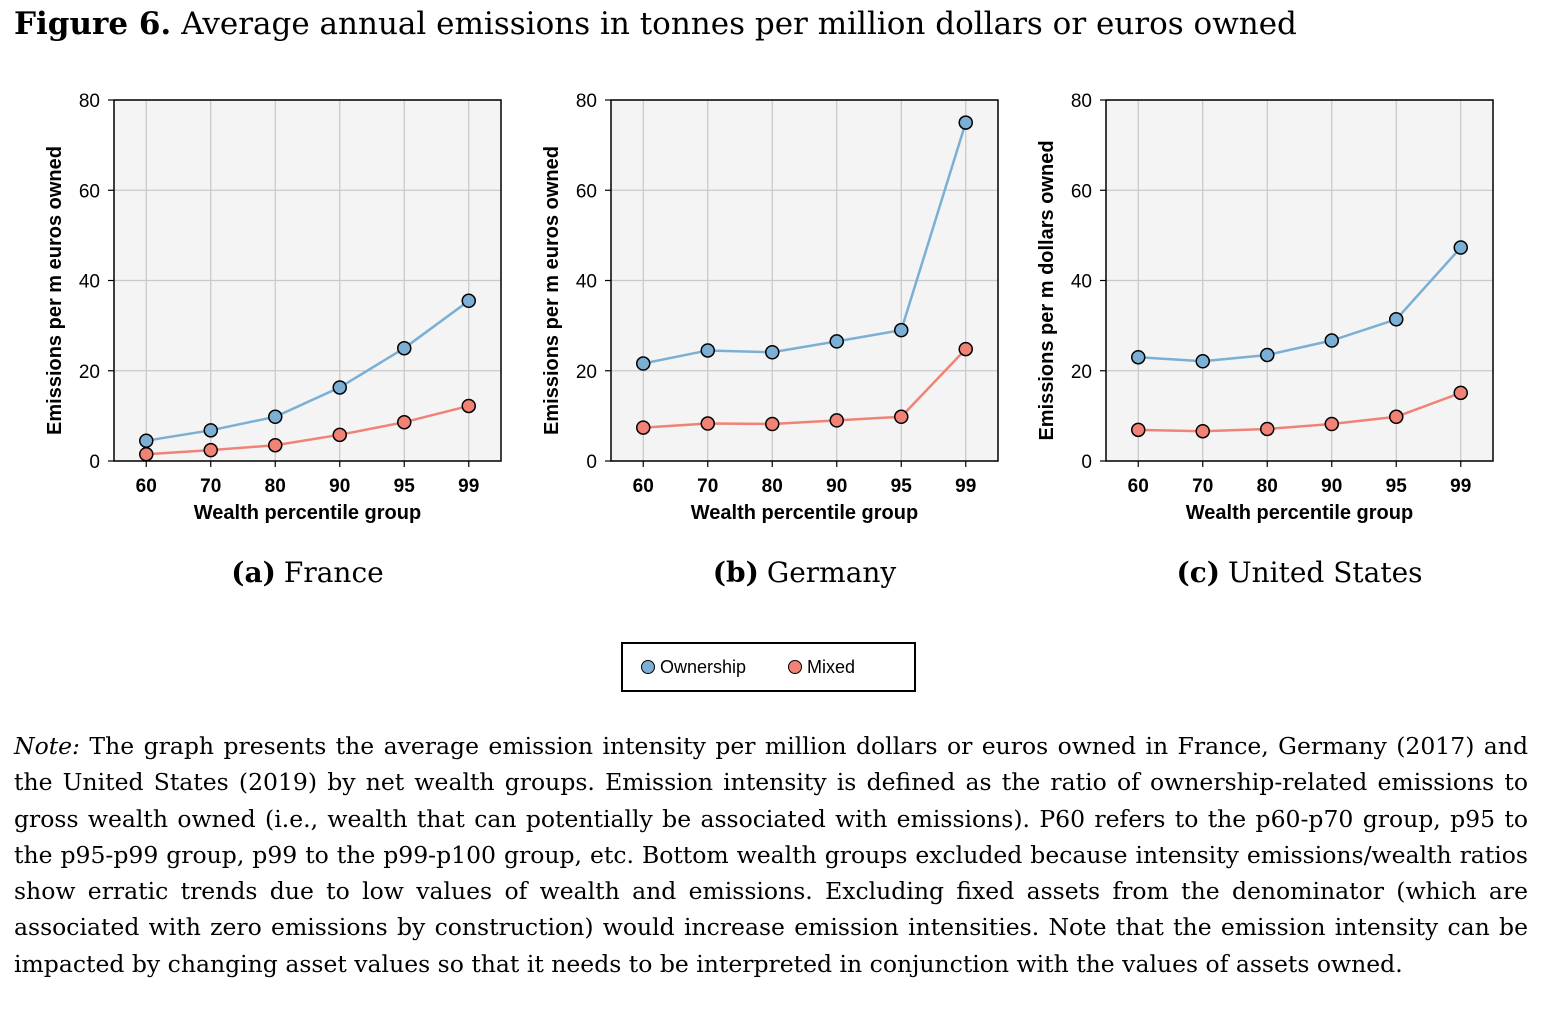  I want to click on figure-label: Figure 6., so click(93, 24).